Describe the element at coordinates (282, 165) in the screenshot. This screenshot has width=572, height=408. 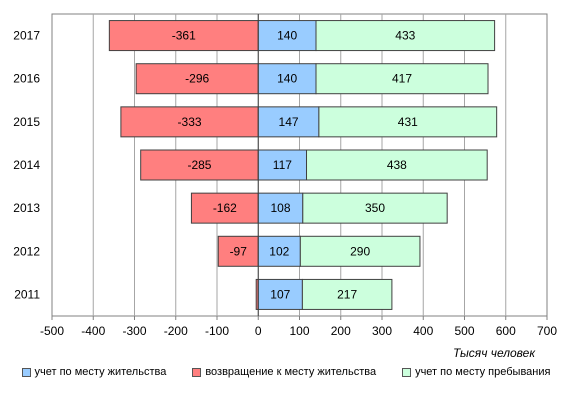
I see `data-label: 117` at that location.